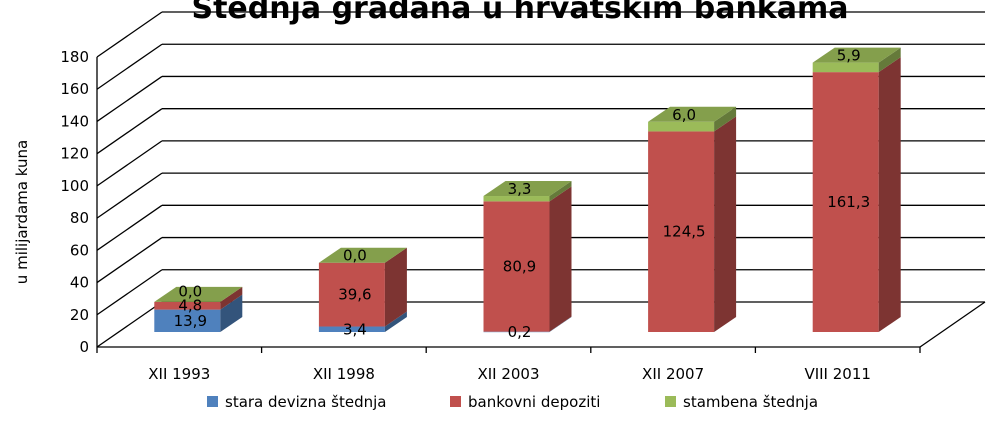 The image size is (1002, 432). What do you see at coordinates (952, 324) in the screenshot?
I see `floor-right-edge` at bounding box center [952, 324].